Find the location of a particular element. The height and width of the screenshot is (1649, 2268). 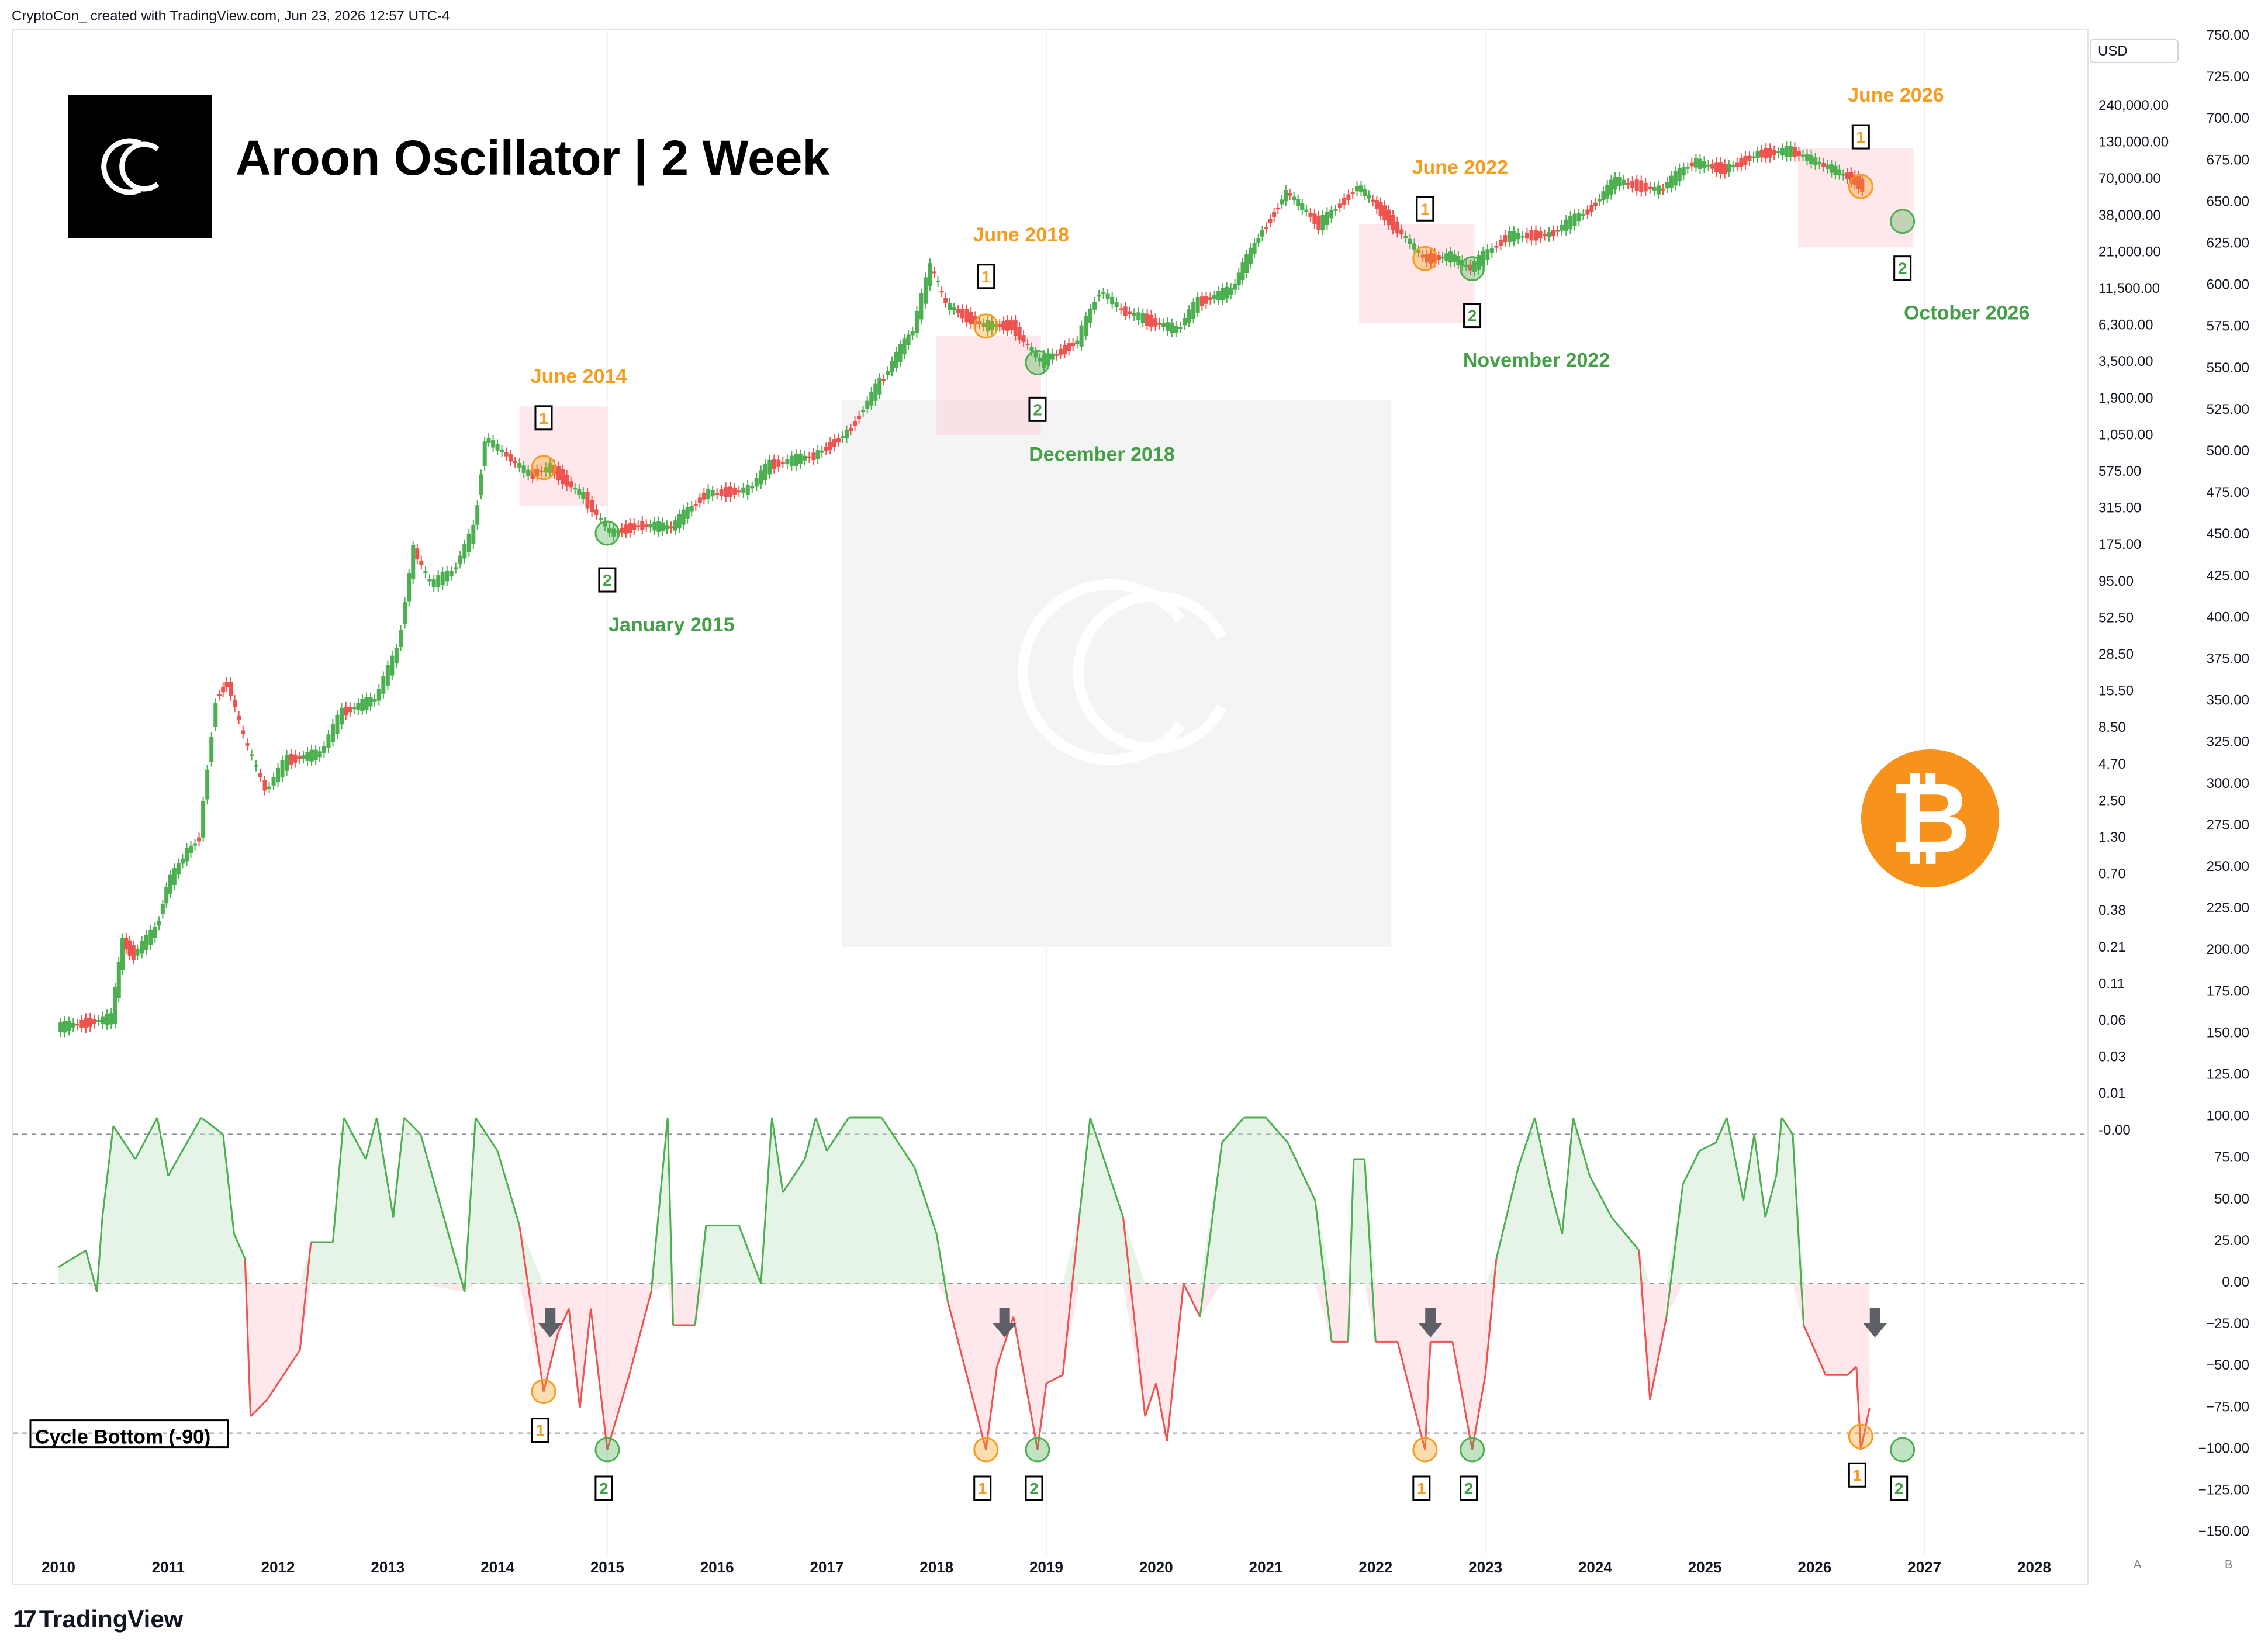

oscillator-marker-number-2-box is located at coordinates (1899, 1488).